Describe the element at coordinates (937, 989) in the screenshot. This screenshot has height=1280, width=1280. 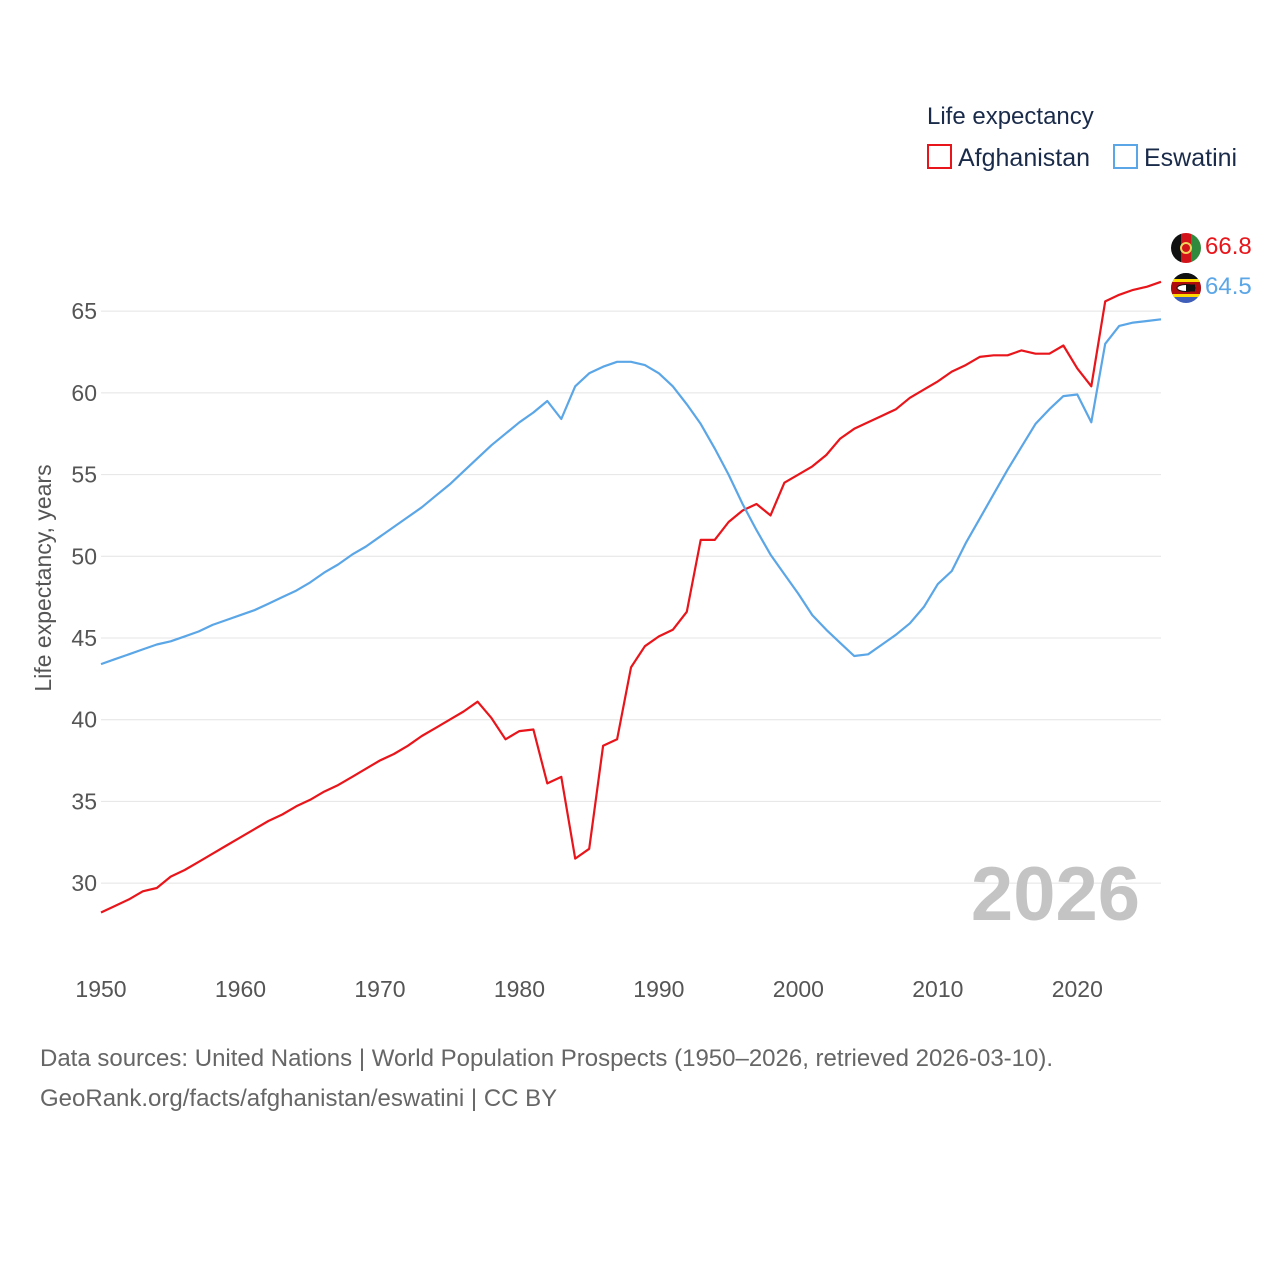
I see `x-tick-label: 2010` at that location.